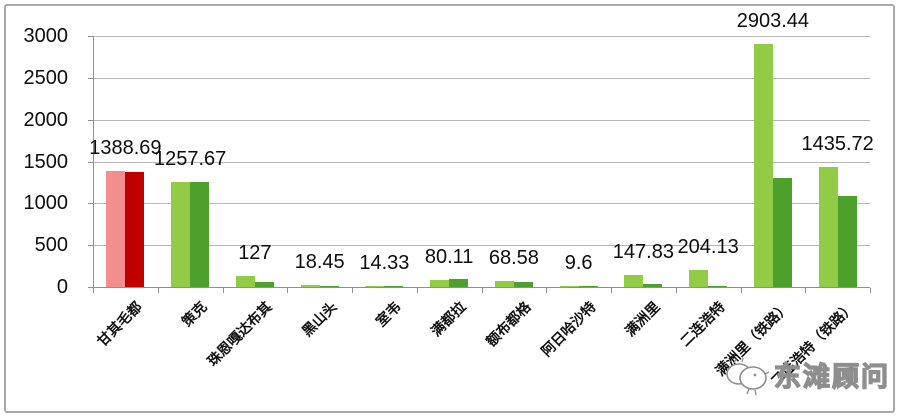 Image resolution: width=900 pixels, height=418 pixels. Describe the element at coordinates (643, 319) in the screenshot. I see `x-axis-category-label: 满洲里` at that location.